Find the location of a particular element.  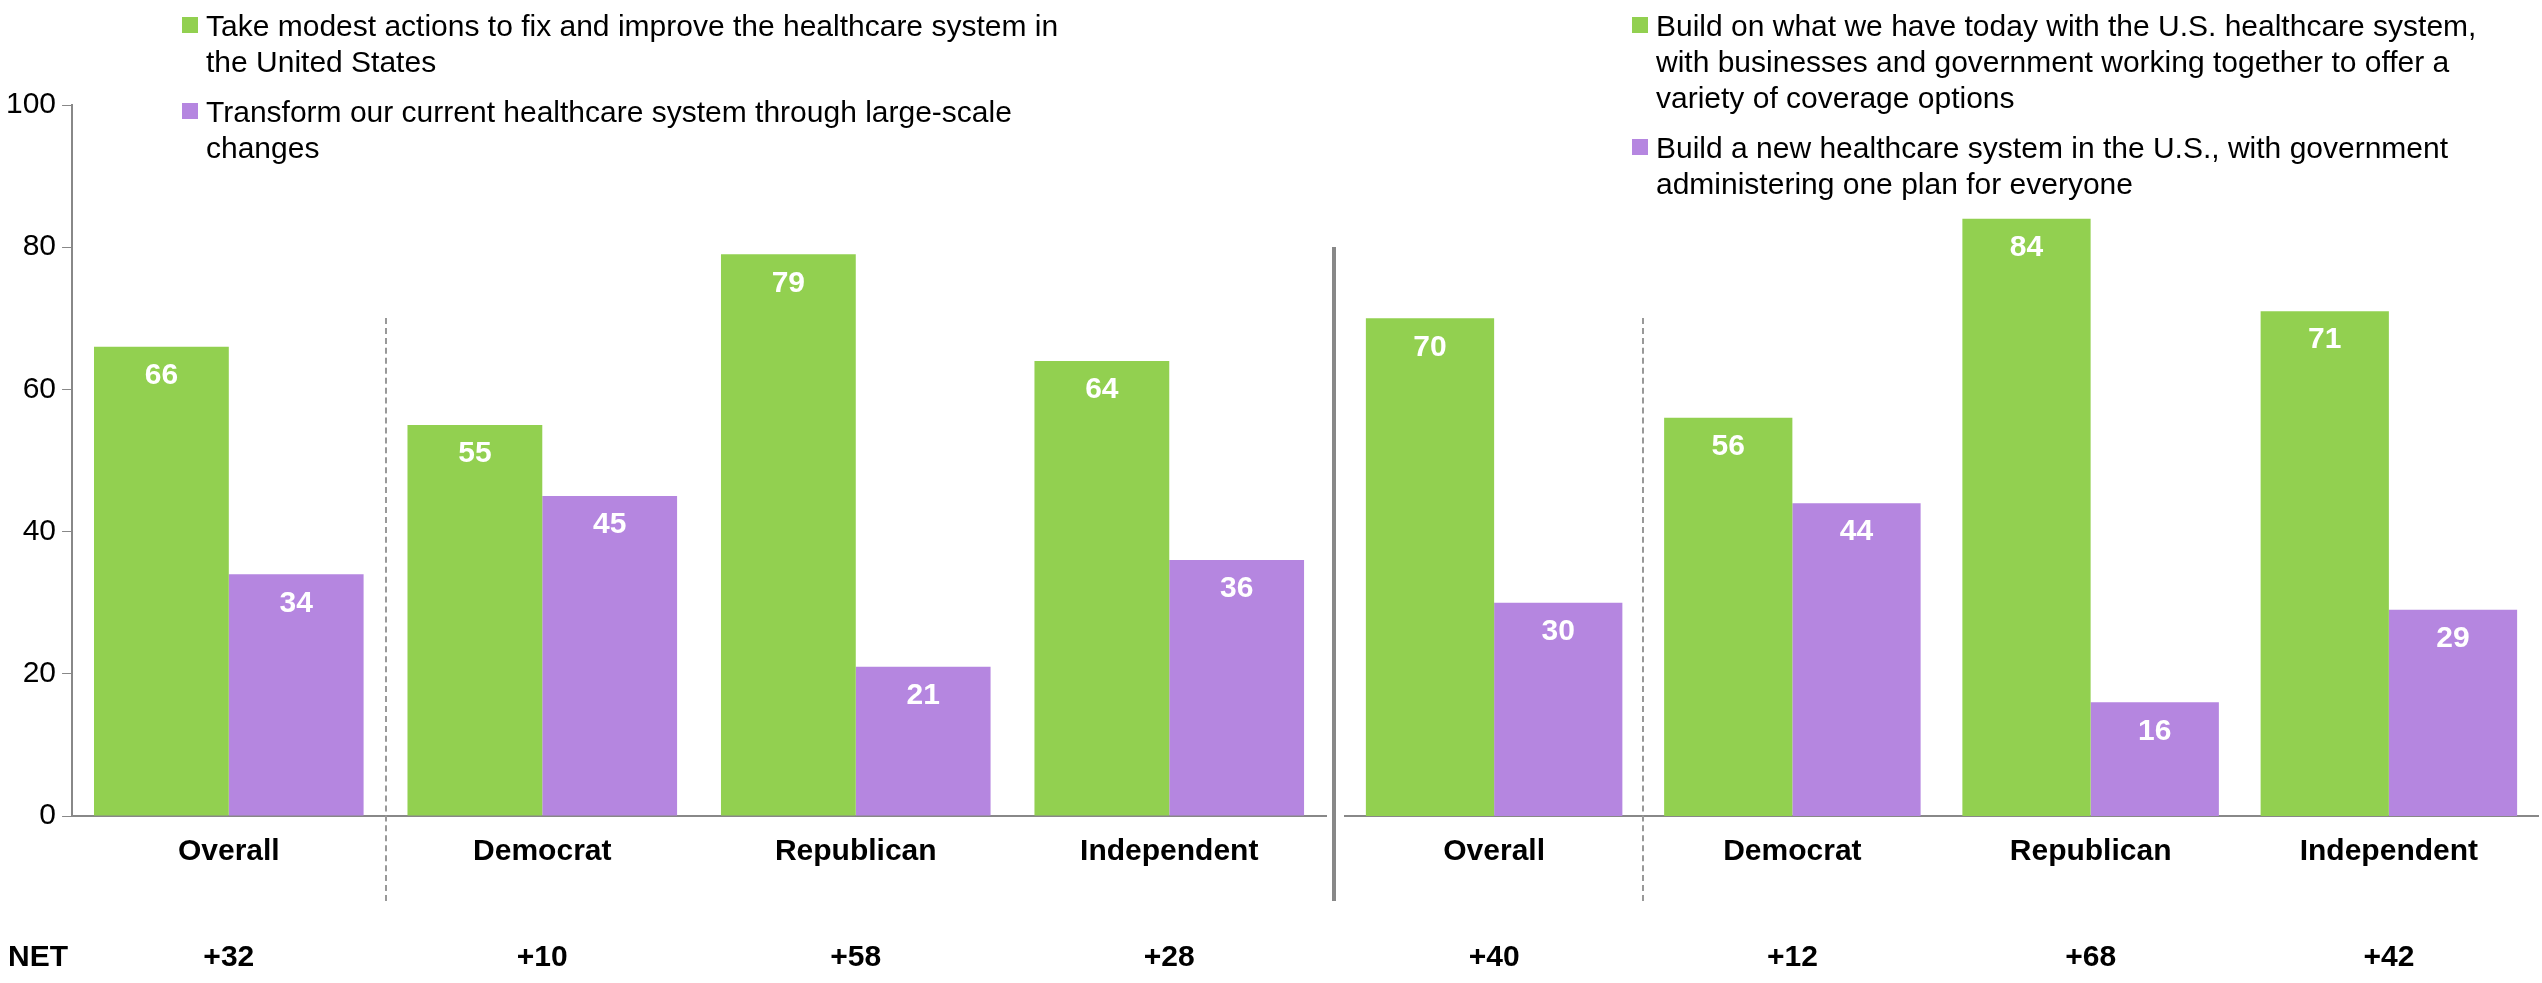

text: NET is located at coordinates (38, 956).